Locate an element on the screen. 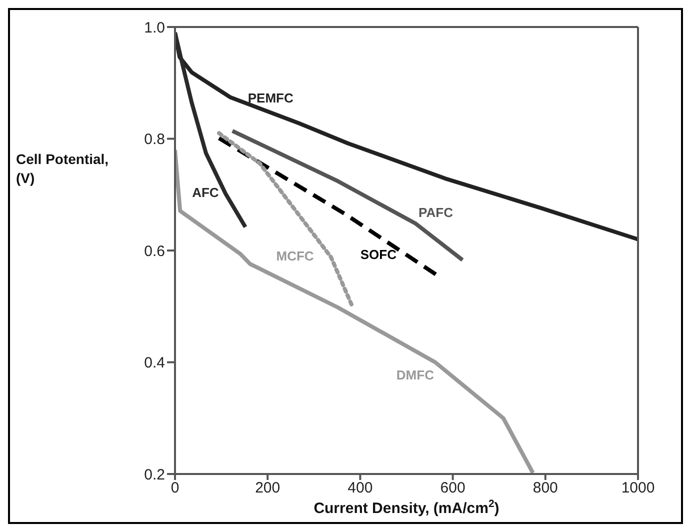 The width and height of the screenshot is (691, 532). y-tick-label: 0.2 is located at coordinates (154, 475).